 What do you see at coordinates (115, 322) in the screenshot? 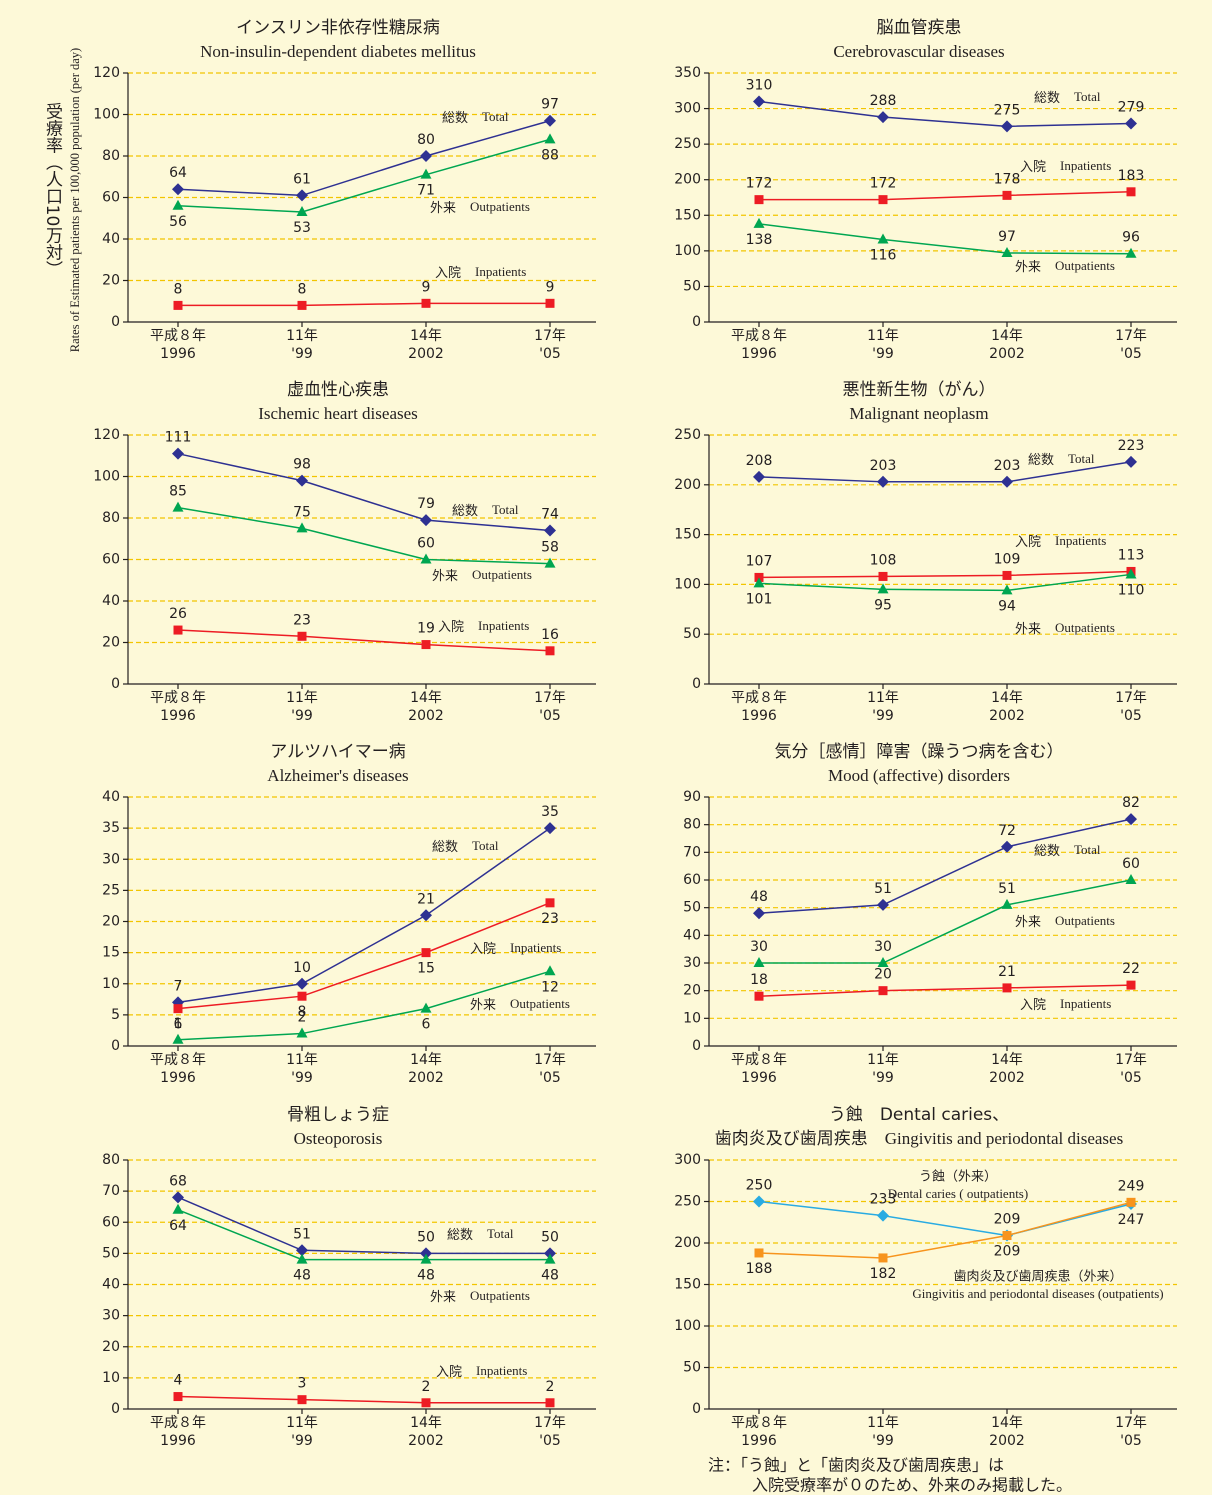
I see `y-tick-label: 0` at bounding box center [115, 322].